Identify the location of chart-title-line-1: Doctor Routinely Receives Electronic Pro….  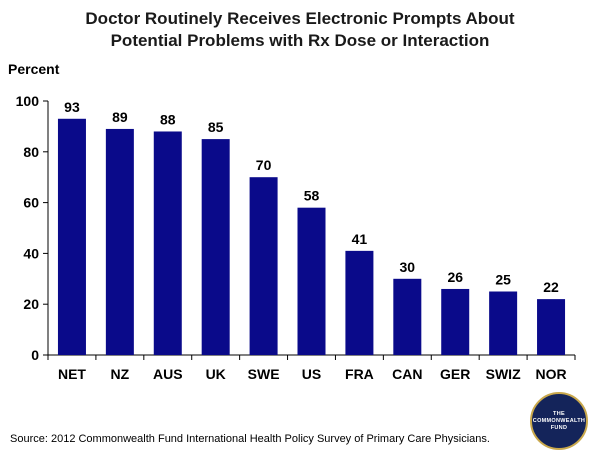
(300, 18).